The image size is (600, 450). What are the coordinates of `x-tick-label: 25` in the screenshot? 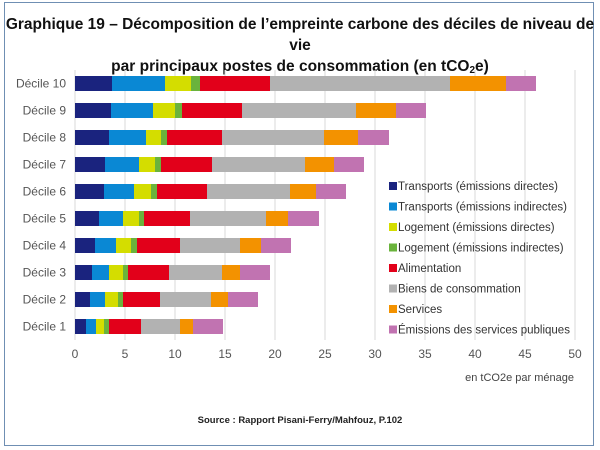 It's located at (325, 354).